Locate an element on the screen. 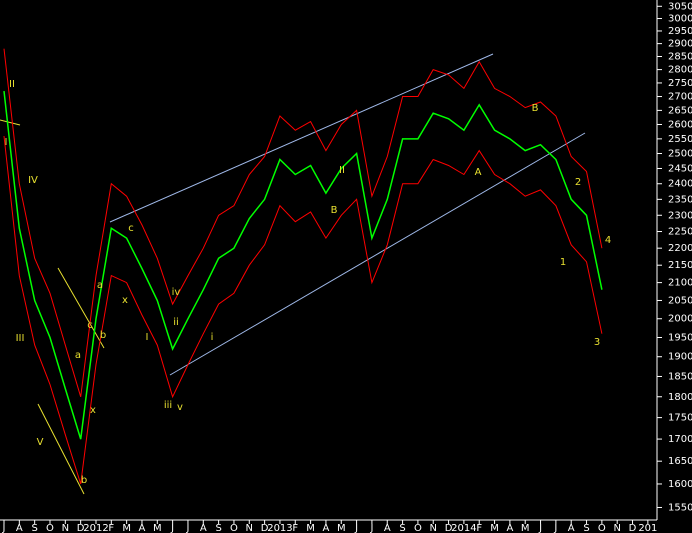  y-tick-label: 1600 is located at coordinates (680, 484).